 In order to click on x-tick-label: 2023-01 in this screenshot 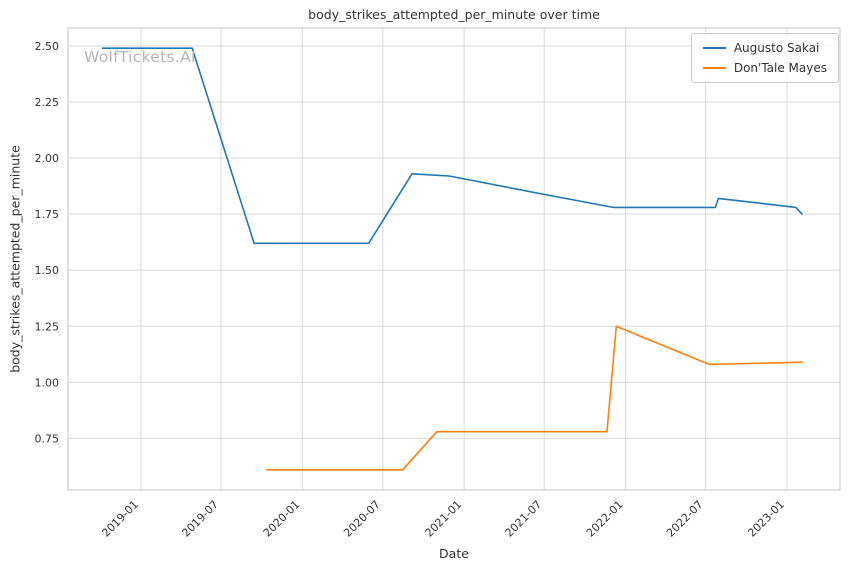, I will do `click(766, 519)`.